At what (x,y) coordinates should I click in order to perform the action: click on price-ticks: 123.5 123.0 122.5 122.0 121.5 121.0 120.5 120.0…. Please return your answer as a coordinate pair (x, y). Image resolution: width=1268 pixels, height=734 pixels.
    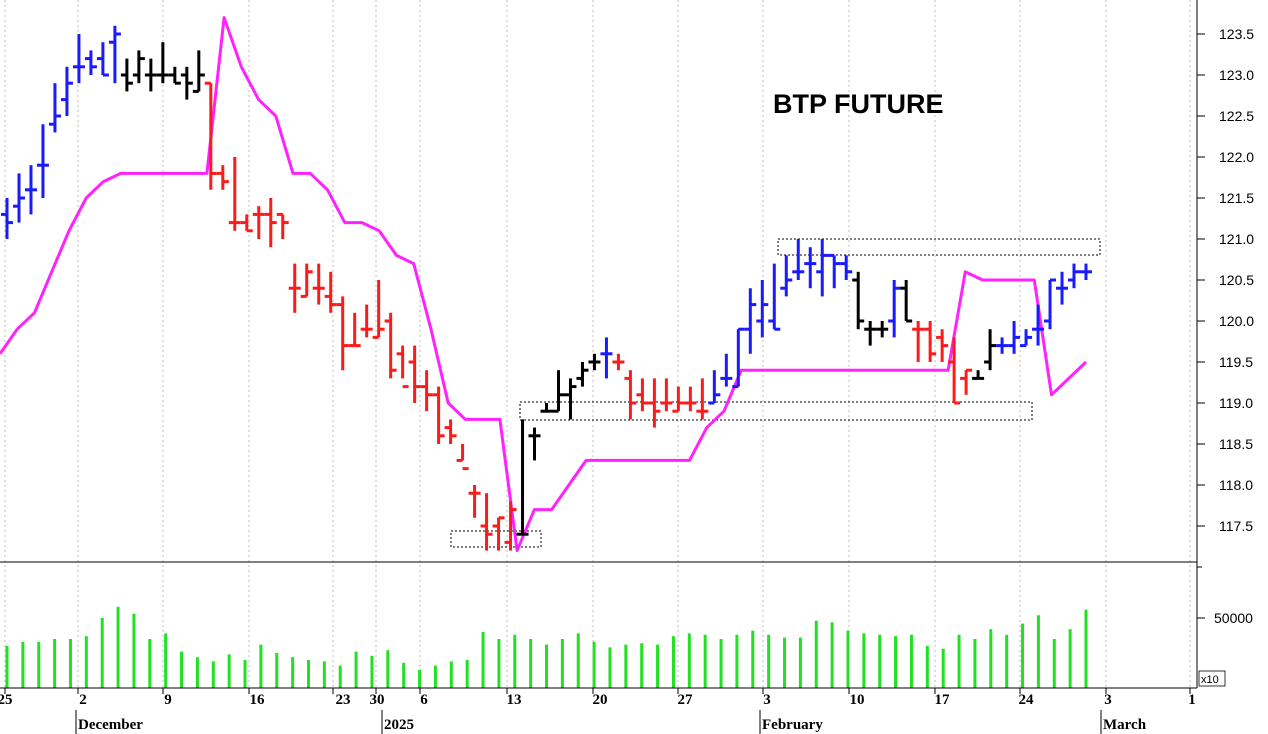
    Looking at the image, I should click on (1225, 297).